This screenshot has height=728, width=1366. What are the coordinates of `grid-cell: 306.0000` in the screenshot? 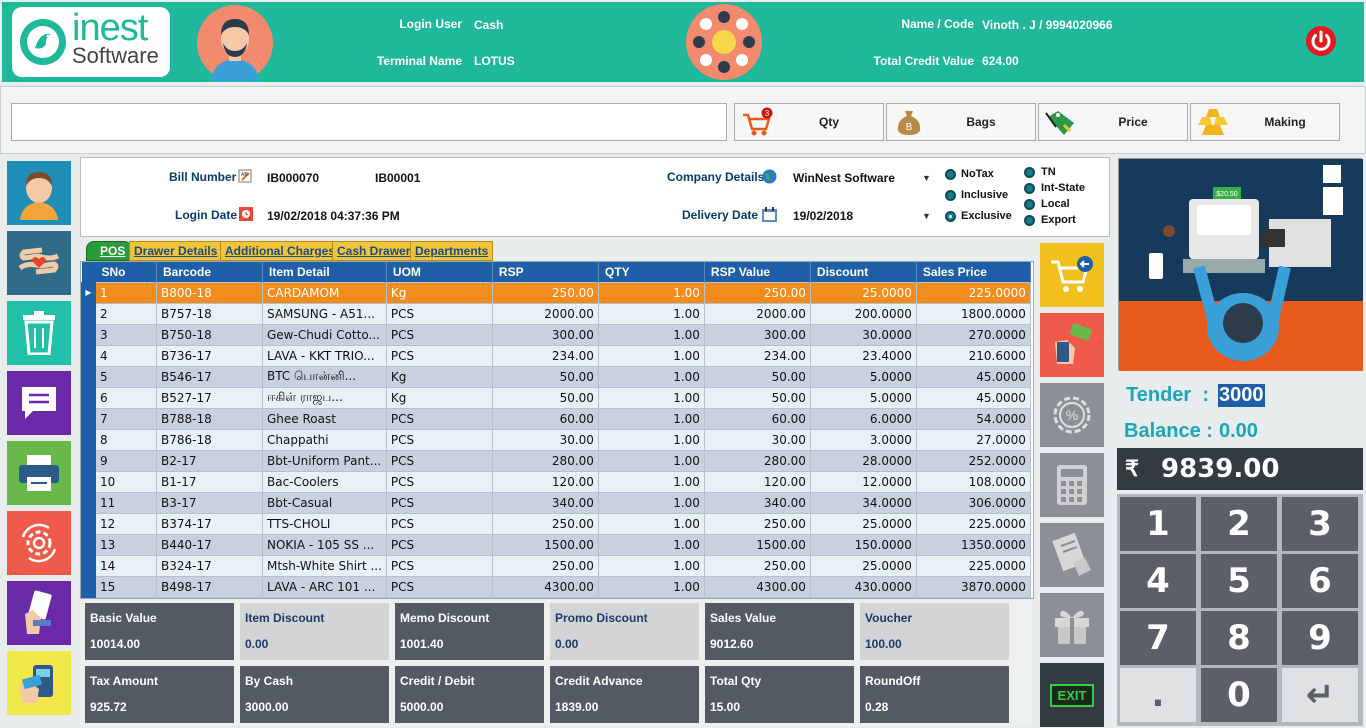 It's located at (973, 502).